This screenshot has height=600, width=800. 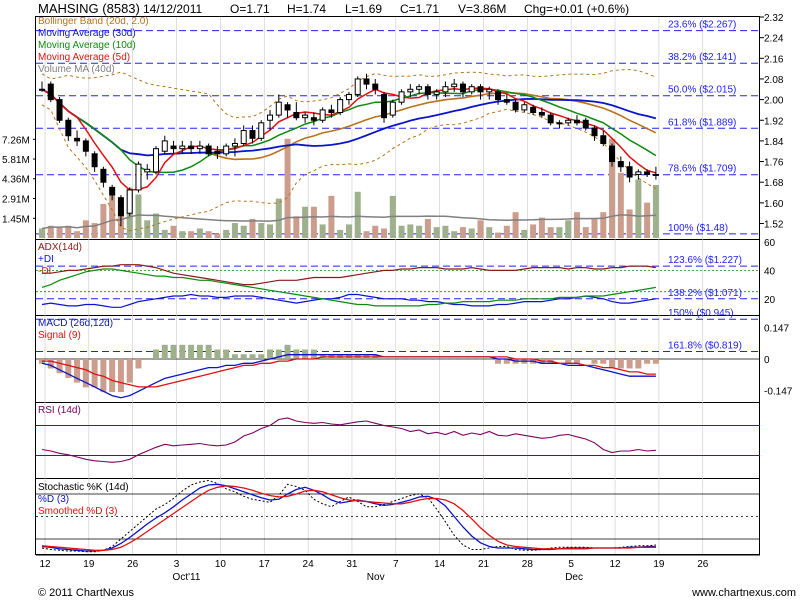 I want to click on copyright: © 2011 ChartNexus, so click(x=86, y=593).